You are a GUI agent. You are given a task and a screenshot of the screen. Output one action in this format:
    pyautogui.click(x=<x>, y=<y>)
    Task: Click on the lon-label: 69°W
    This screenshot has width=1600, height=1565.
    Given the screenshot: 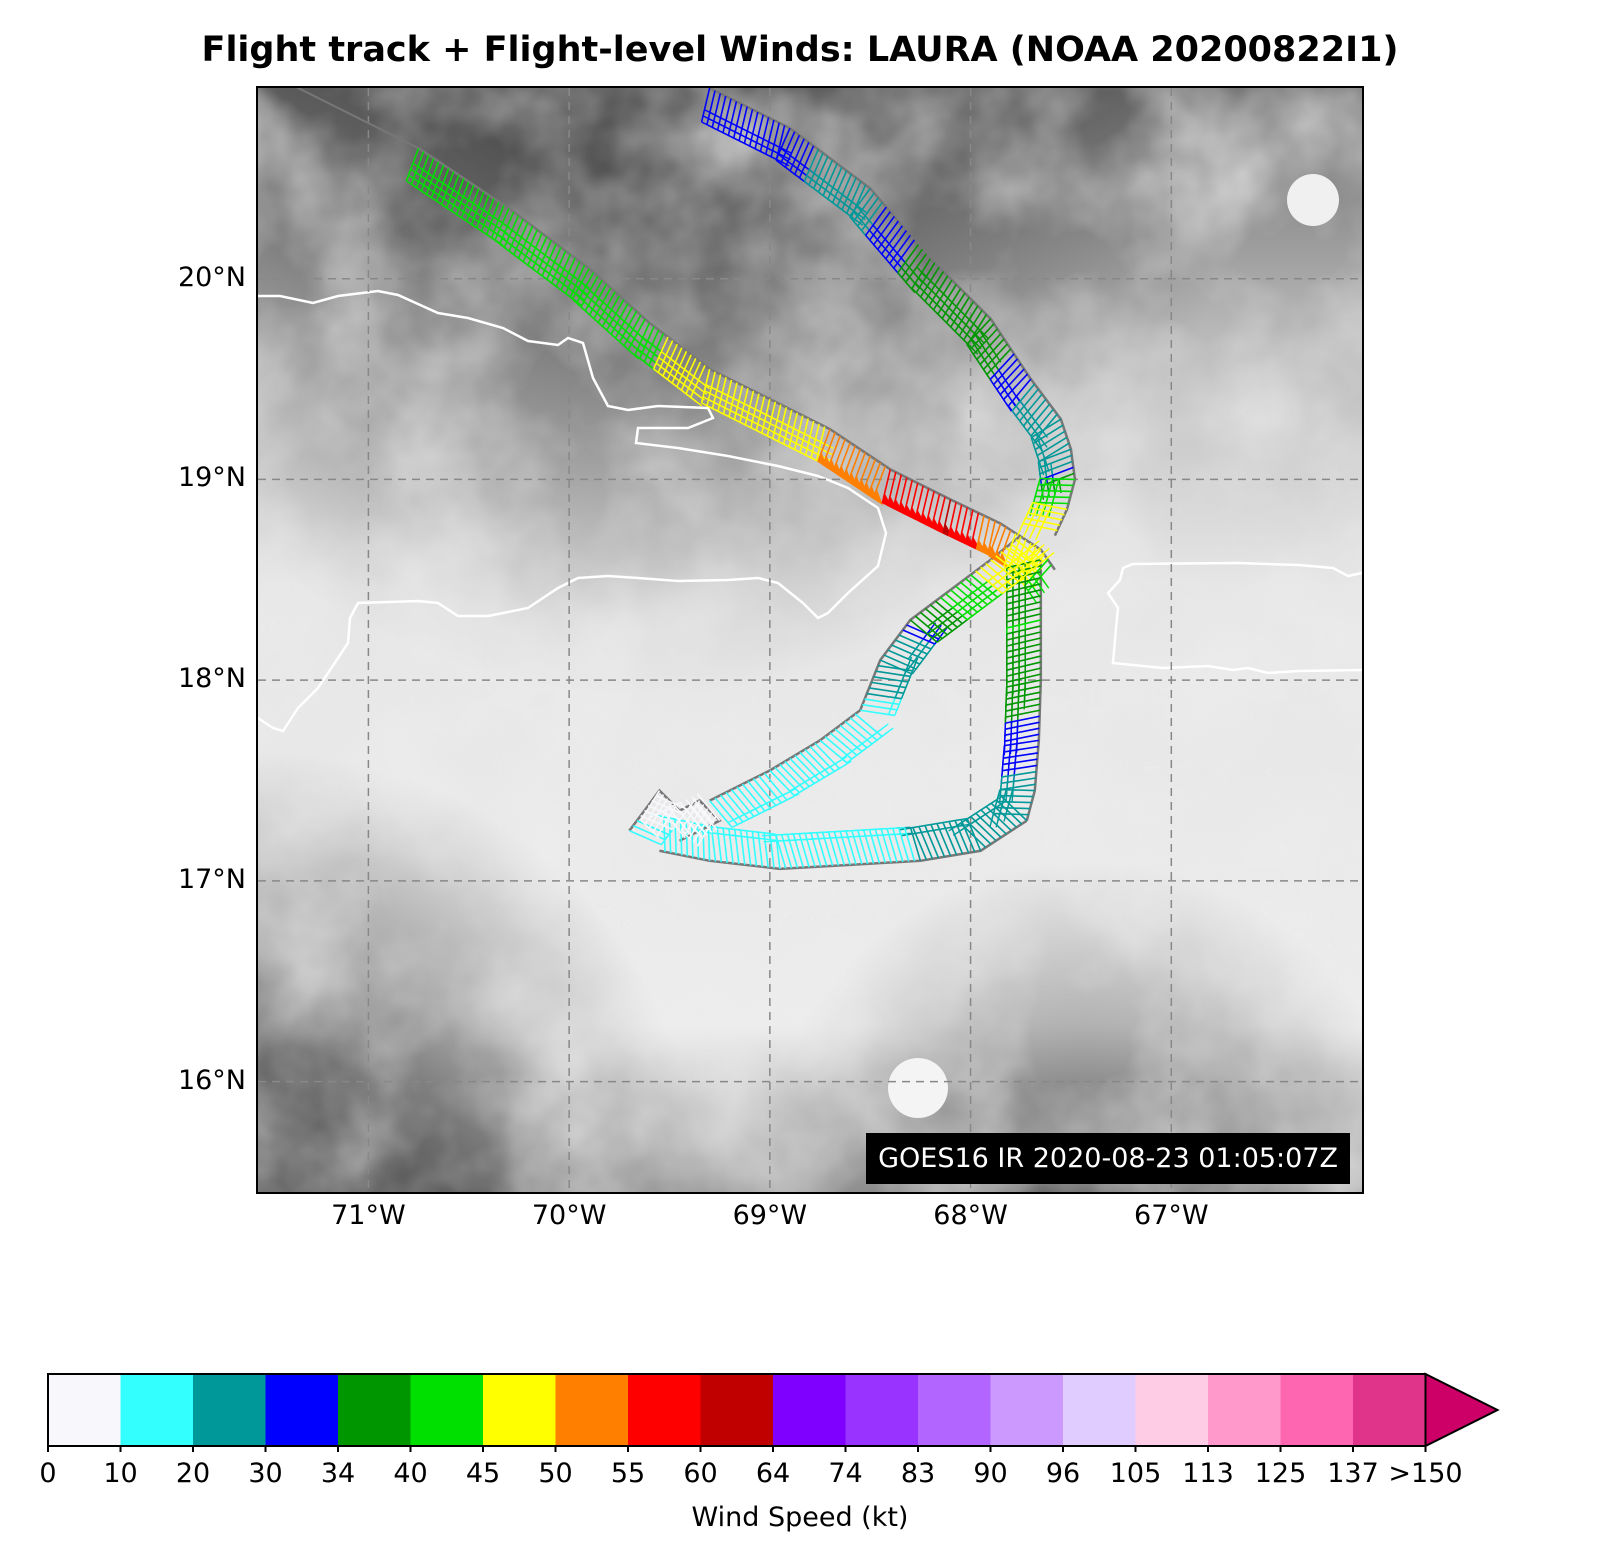 What is the action you would take?
    pyautogui.click(x=770, y=1215)
    